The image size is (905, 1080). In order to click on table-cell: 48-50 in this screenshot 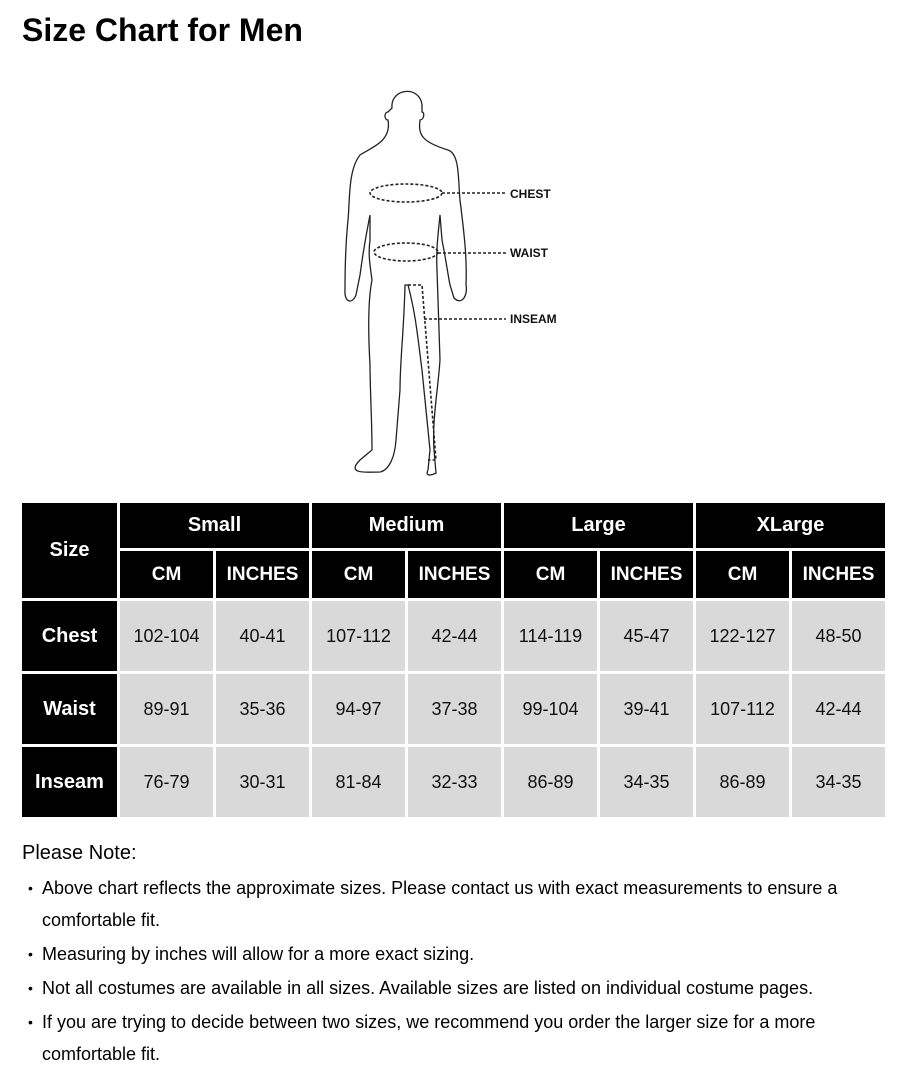, I will do `click(838, 636)`.